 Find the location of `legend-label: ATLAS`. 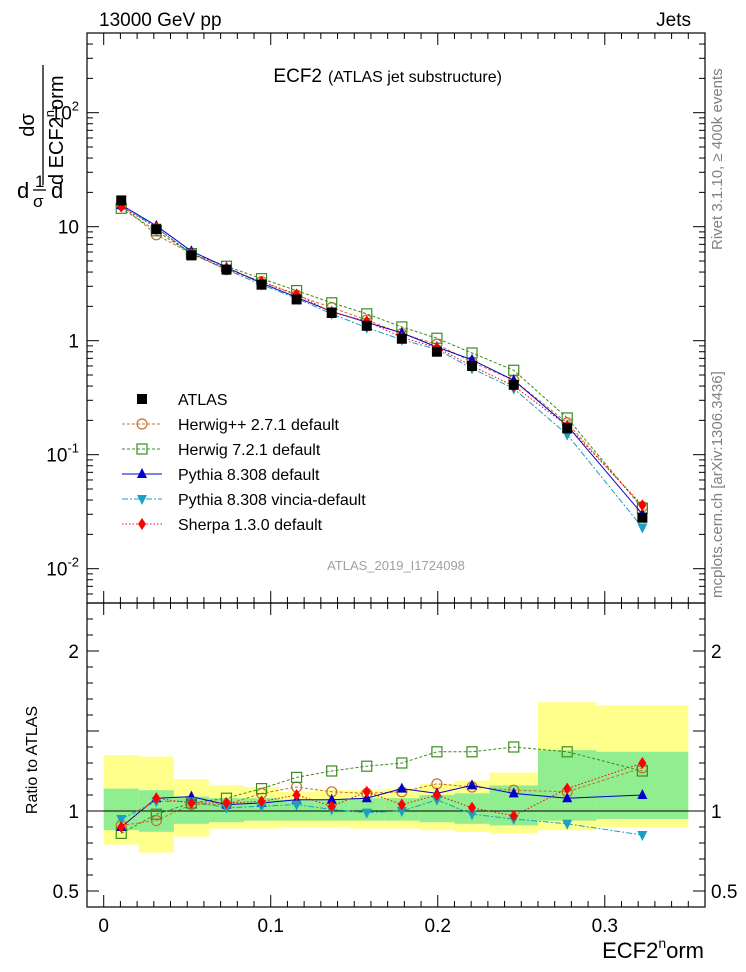

legend-label: ATLAS is located at coordinates (203, 400).